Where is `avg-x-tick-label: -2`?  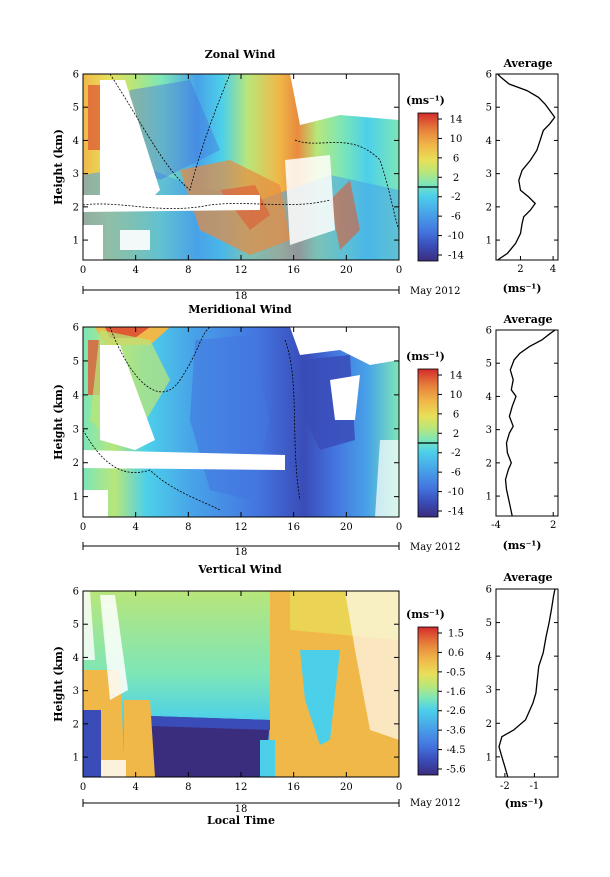
avg-x-tick-label: -2 is located at coordinates (505, 786).